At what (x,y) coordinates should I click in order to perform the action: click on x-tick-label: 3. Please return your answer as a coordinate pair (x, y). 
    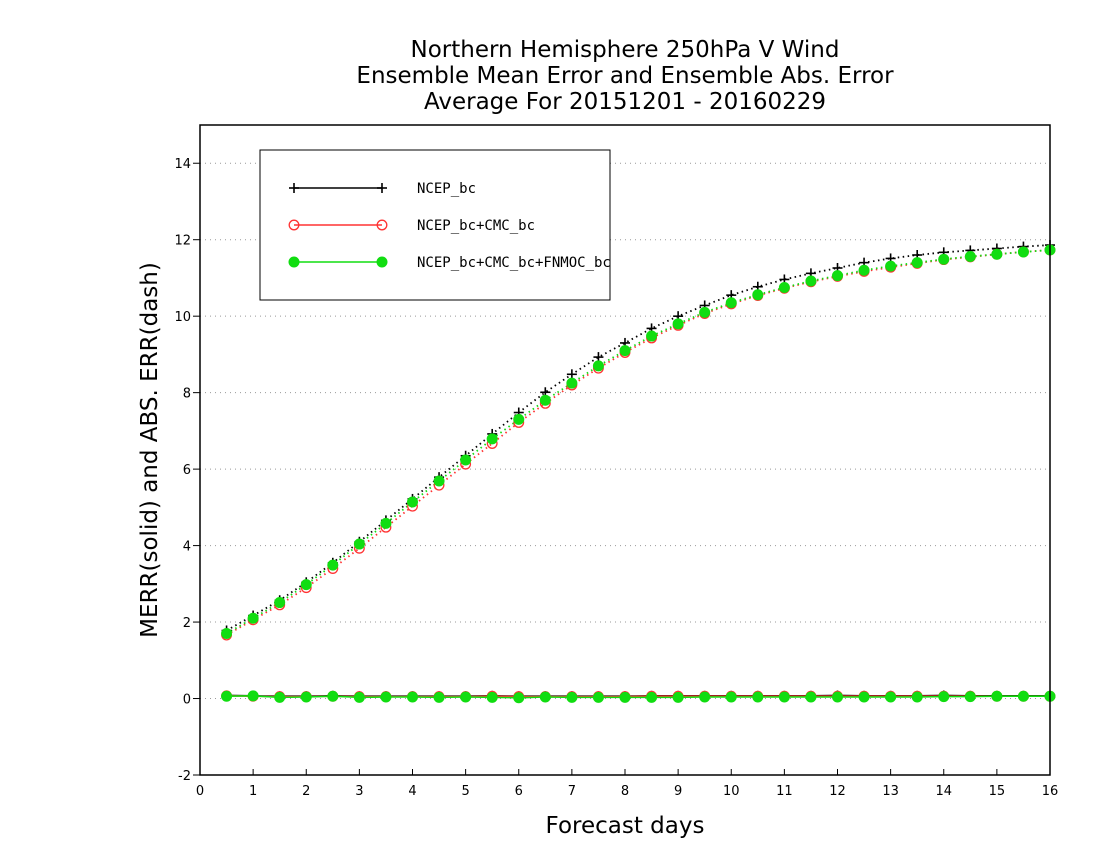
    Looking at the image, I should click on (359, 791).